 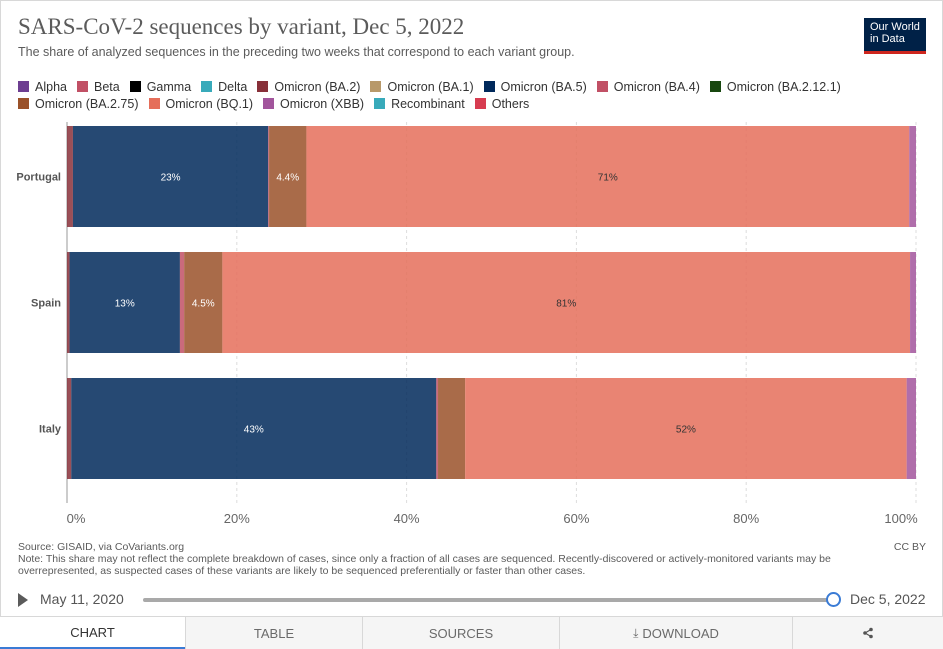 I want to click on source-text: Source: GISAID, via CoVariants.org, so click(x=101, y=547).